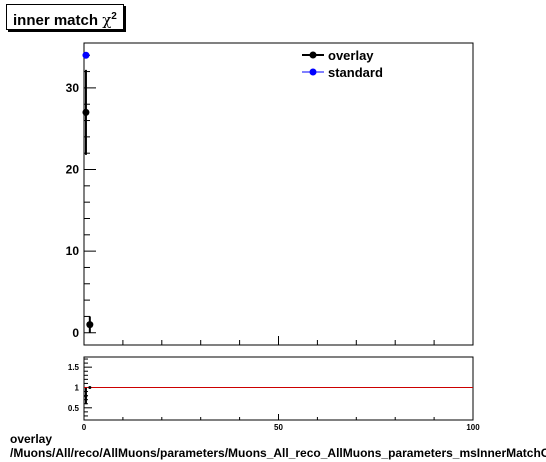 Image resolution: width=546 pixels, height=462 pixels. I want to click on chart-title-superscript: 2, so click(114, 16).